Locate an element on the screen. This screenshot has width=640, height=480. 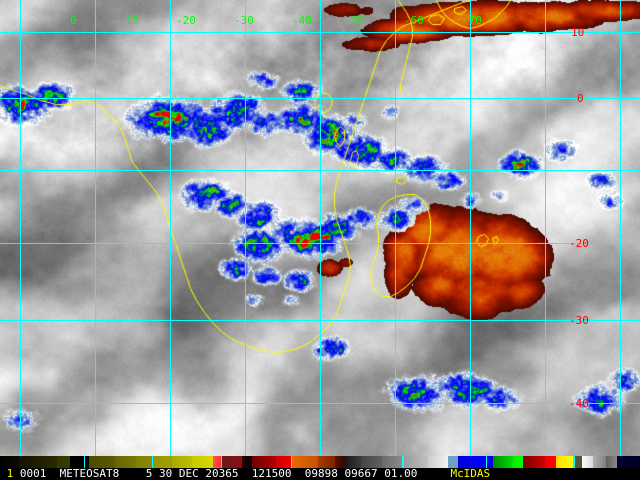
status-field-month: DEC is located at coordinates (185, 473).